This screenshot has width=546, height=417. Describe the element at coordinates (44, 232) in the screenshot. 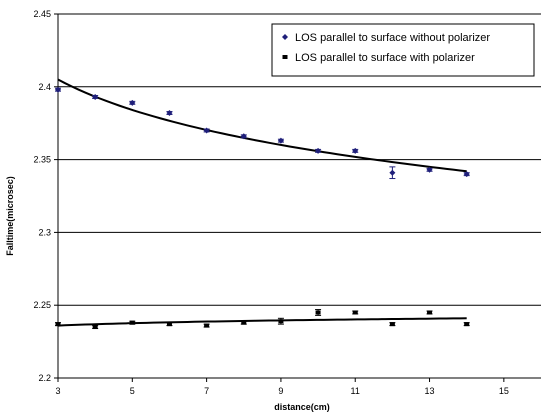

I see `y-tick-label: 2.3` at that location.